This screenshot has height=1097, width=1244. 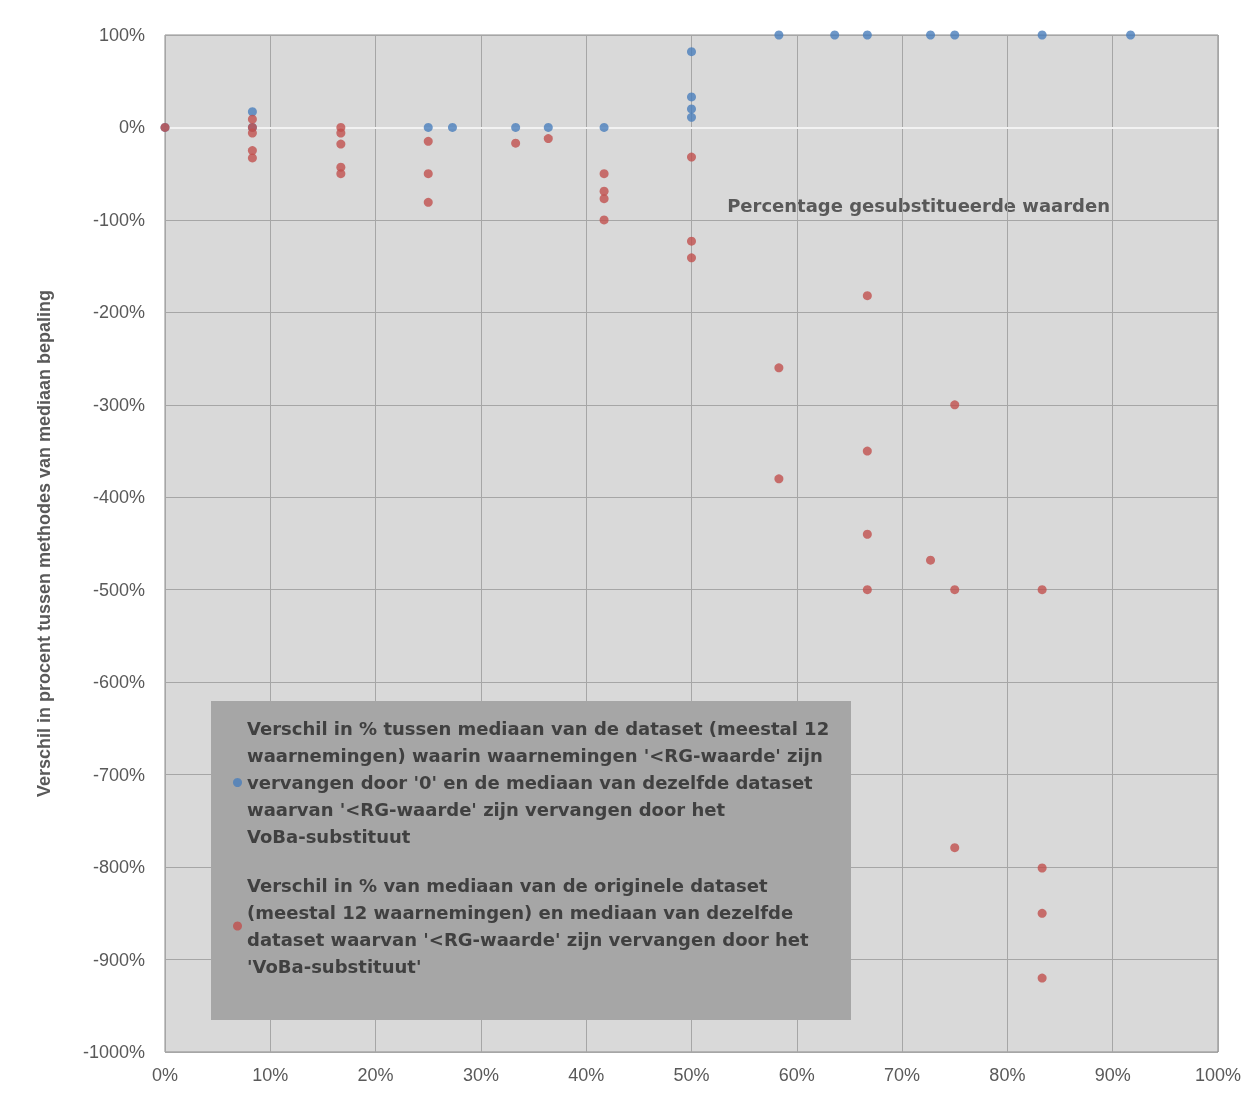 What do you see at coordinates (131, 127) in the screenshot?
I see `y-tick-label: 0%` at bounding box center [131, 127].